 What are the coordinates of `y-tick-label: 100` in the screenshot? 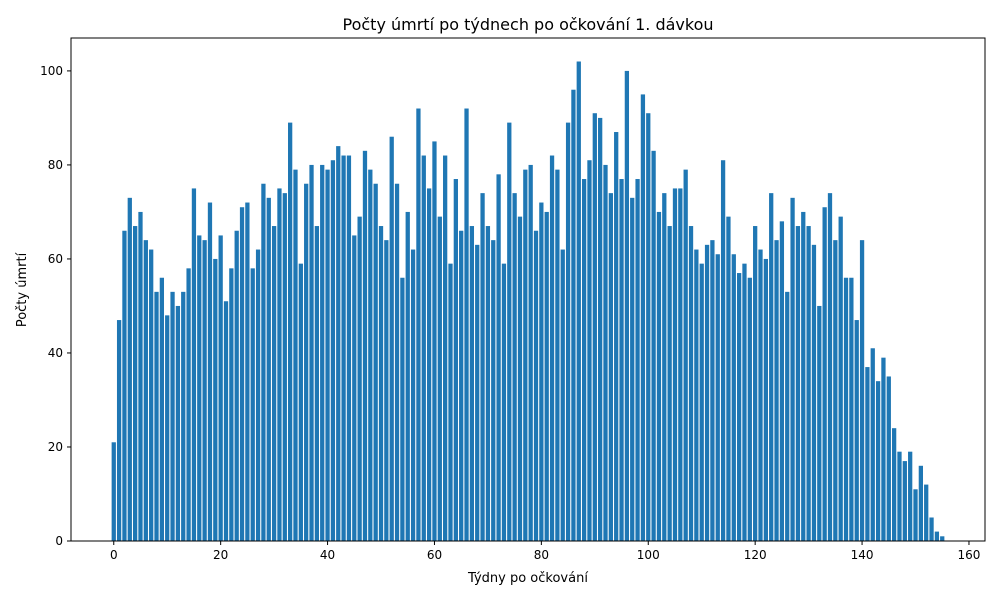 It's located at (51, 71).